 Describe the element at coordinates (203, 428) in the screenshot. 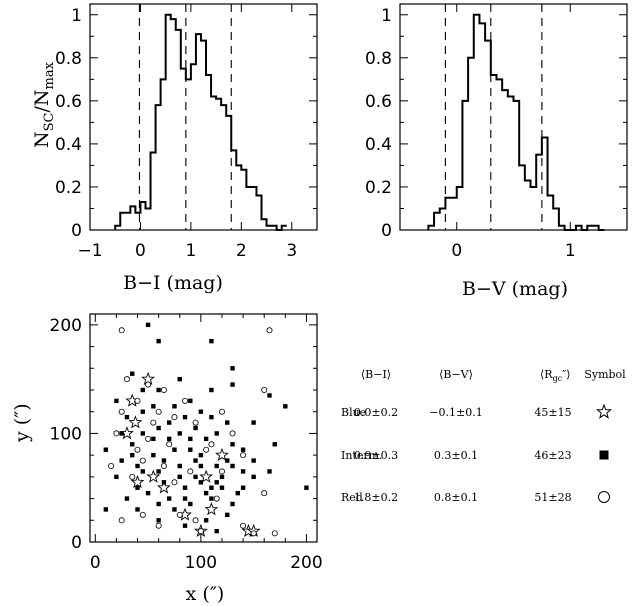

I see `scatter-frame` at that location.